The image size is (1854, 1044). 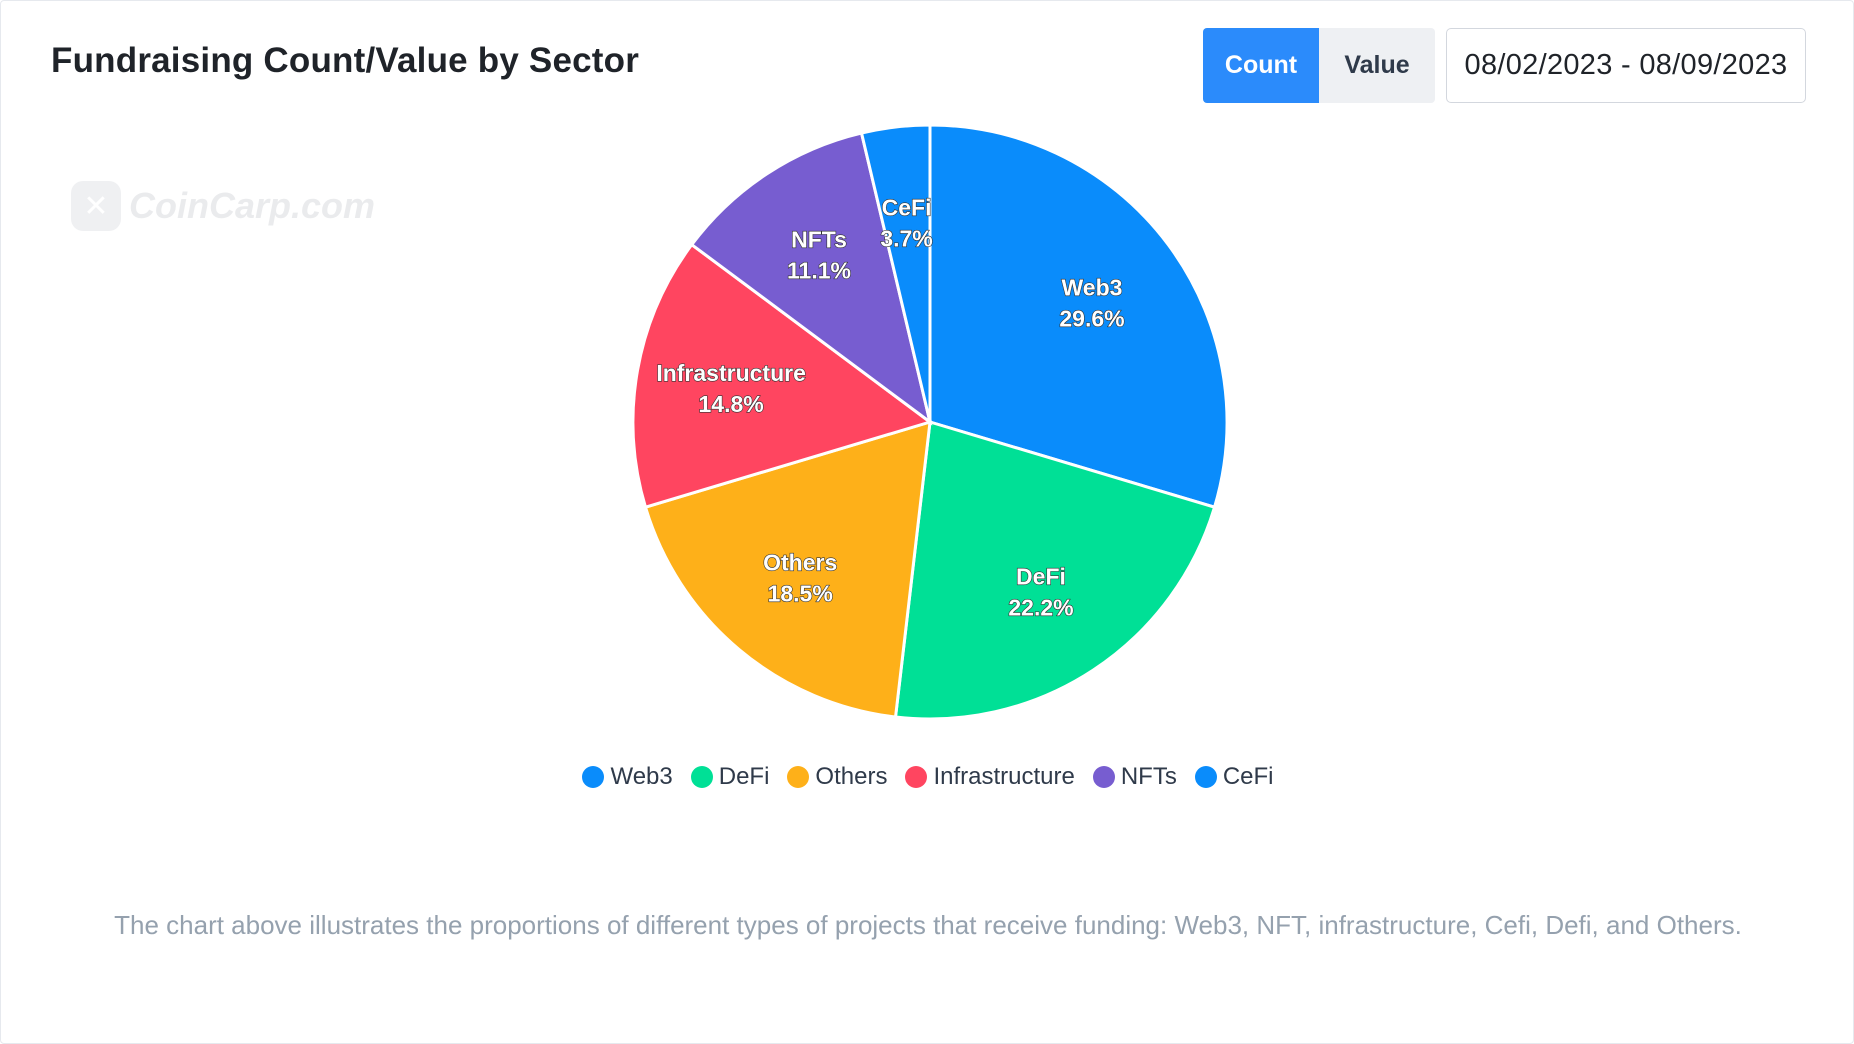 I want to click on pie-slice-others, so click(x=787, y=569).